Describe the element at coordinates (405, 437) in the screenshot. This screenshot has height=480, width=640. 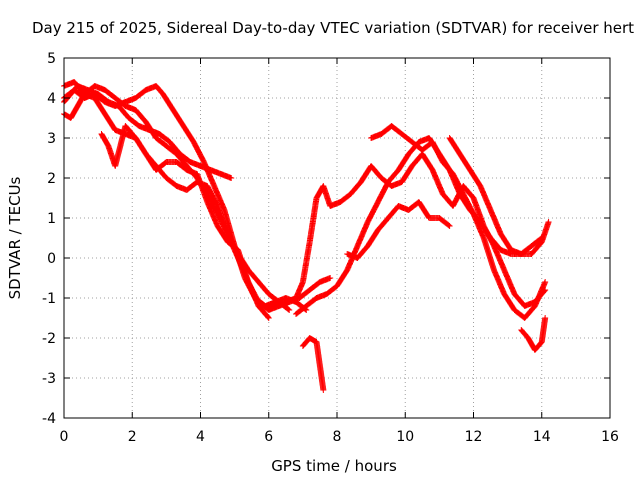
I see `x-tick-label: 10` at that location.